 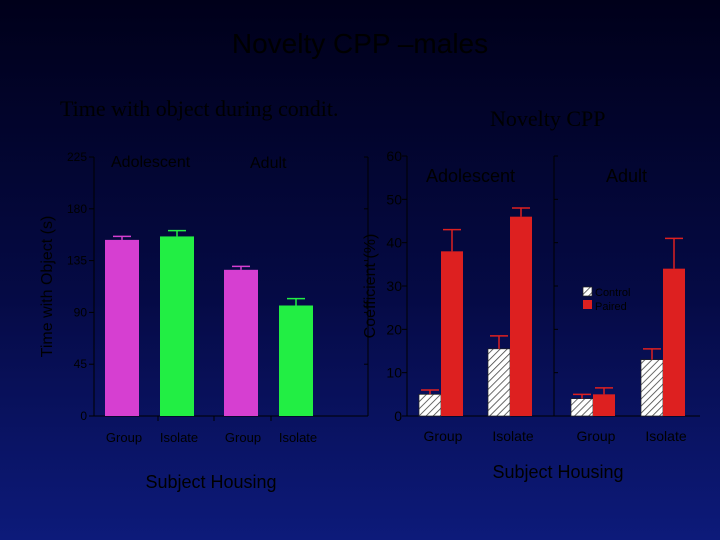 I want to click on left-y-axis-label: Time with Object (s), so click(x=47, y=287).